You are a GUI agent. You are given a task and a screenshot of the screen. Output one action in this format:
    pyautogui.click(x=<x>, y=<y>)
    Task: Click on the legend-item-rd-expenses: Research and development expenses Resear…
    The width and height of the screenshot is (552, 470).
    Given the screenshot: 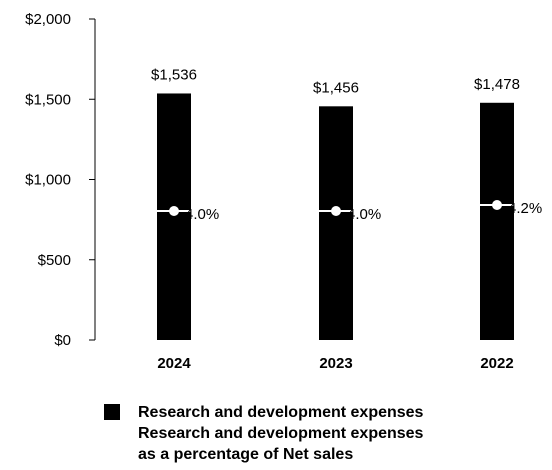 What is the action you would take?
    pyautogui.click(x=324, y=433)
    